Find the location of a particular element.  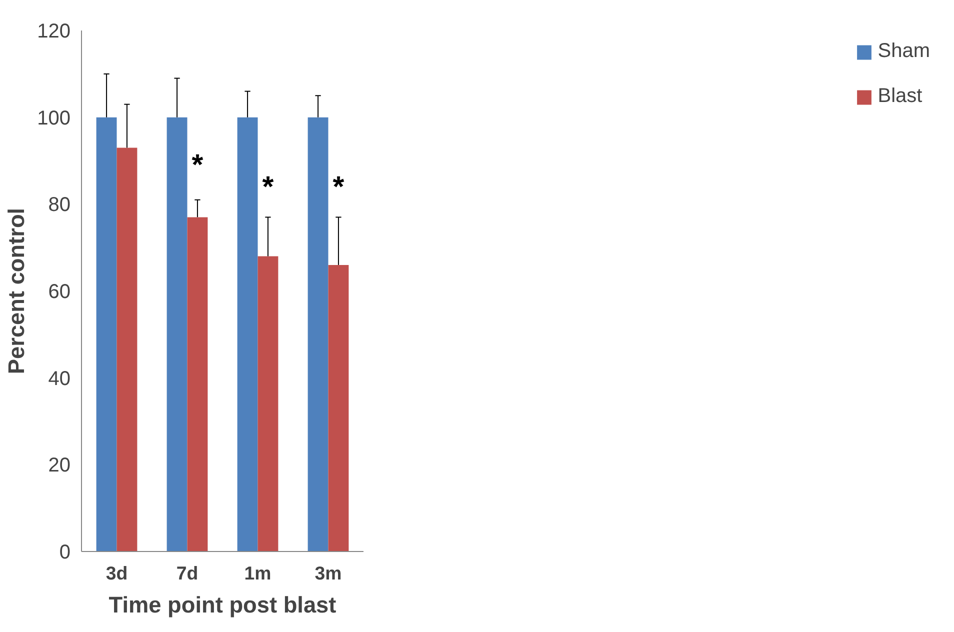

y-tick-label: 80 is located at coordinates (59, 205).